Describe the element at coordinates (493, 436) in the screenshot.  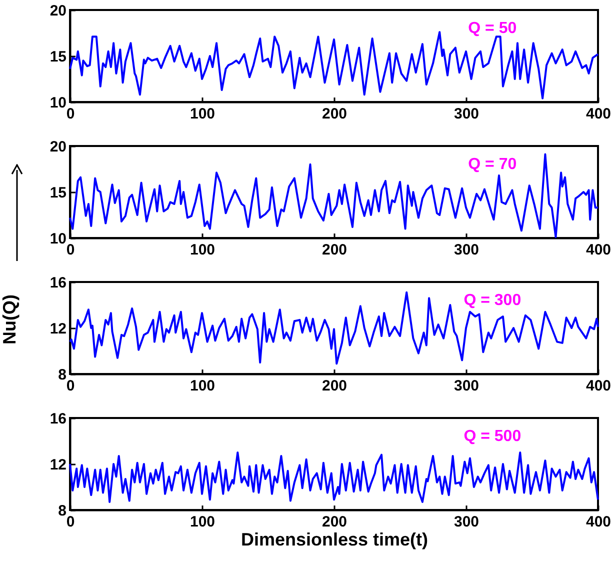
I see `annotation: Q = 500` at that location.